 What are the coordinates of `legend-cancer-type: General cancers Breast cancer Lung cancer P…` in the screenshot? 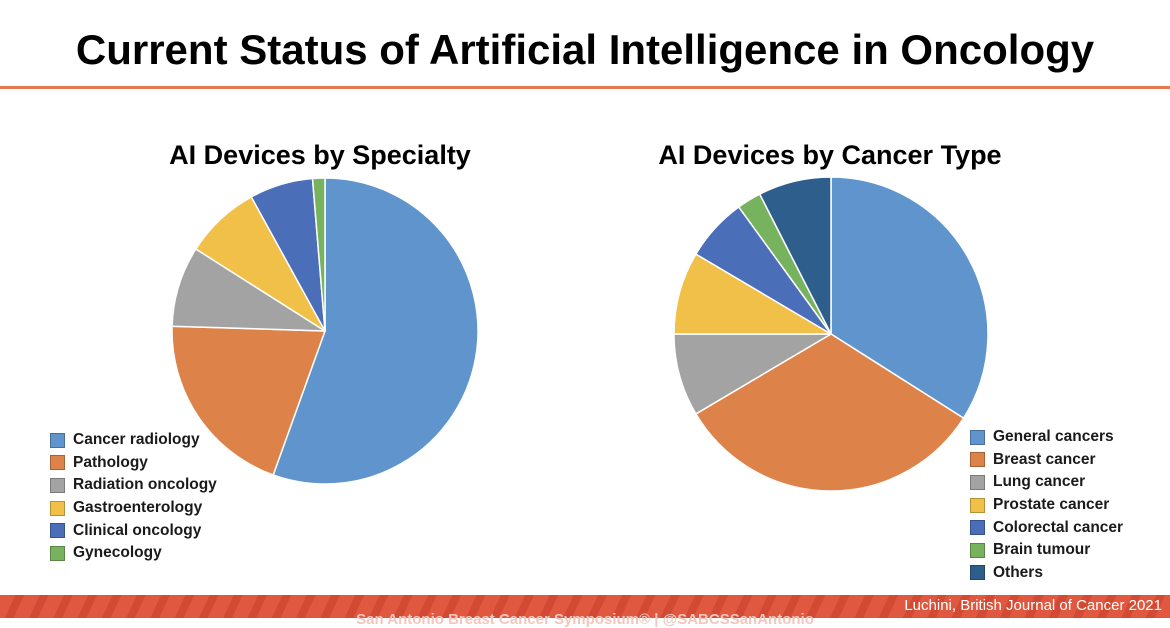 It's located at (1046, 505).